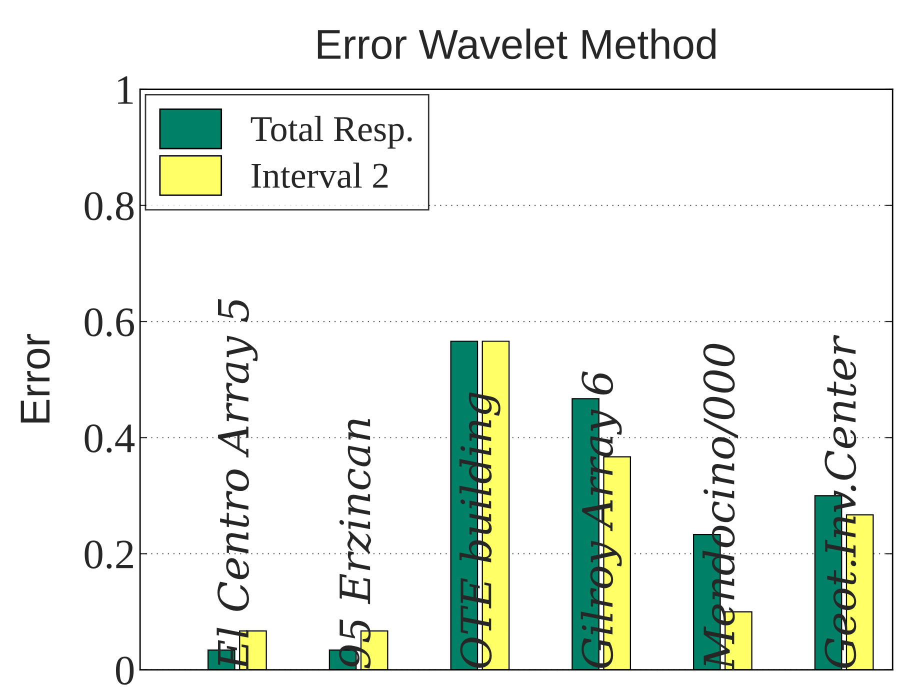 The height and width of the screenshot is (687, 898). Describe the element at coordinates (355, 543) in the screenshot. I see `x-tick-label: 95 Erzincan` at that location.